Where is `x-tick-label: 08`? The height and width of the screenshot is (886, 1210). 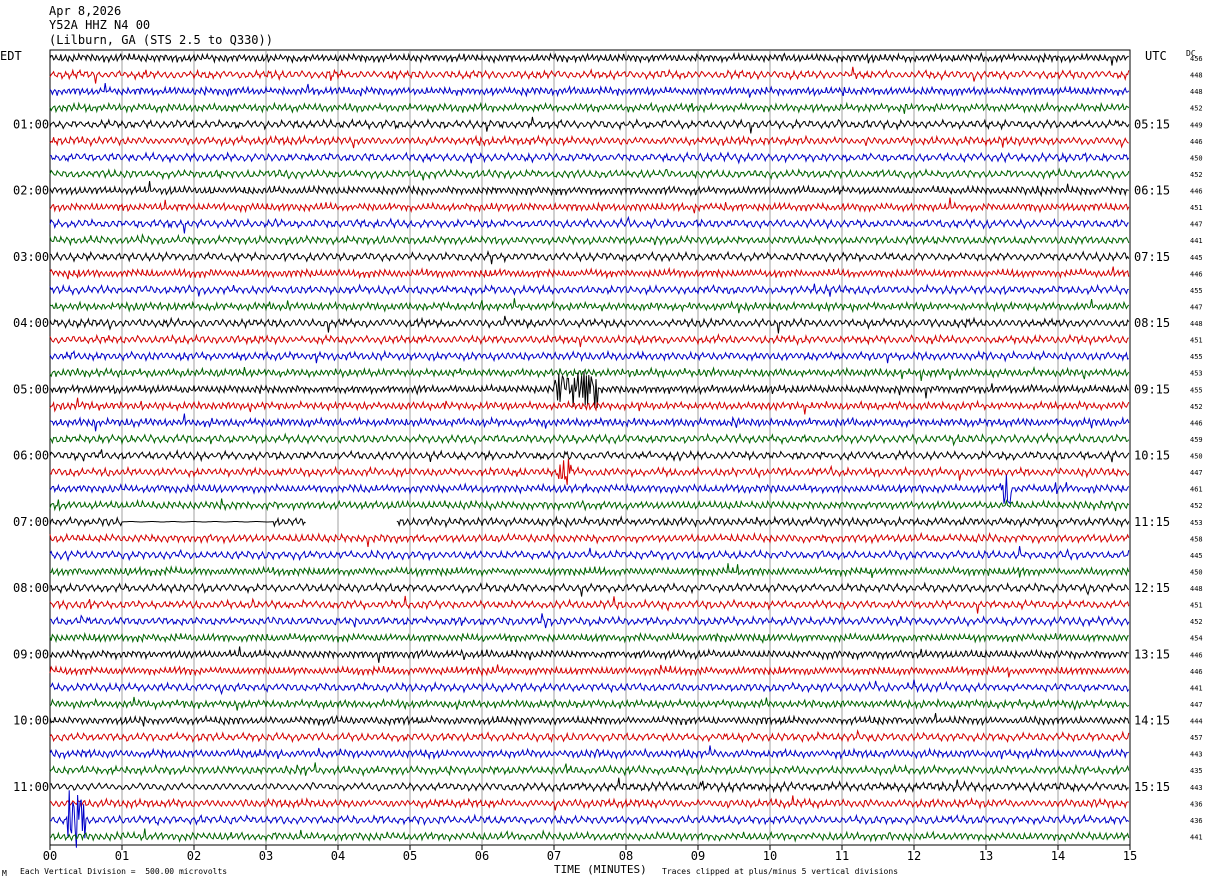
x-tick-label: 08 is located at coordinates (626, 856).